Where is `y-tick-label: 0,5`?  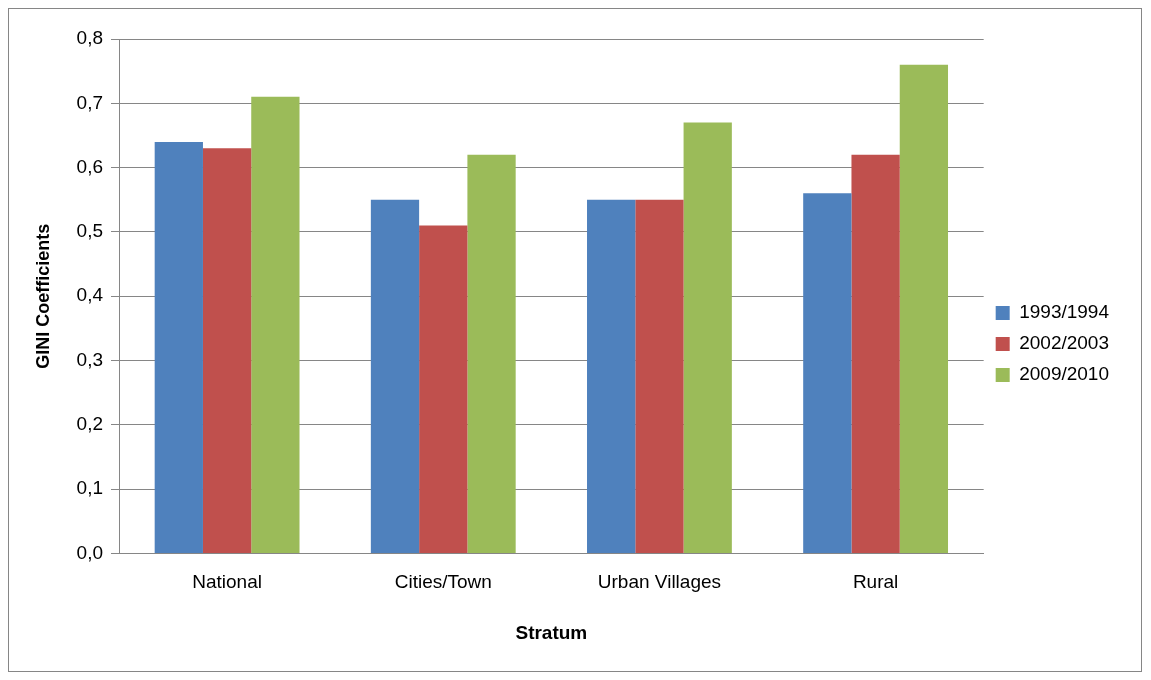
y-tick-label: 0,5 is located at coordinates (90, 231).